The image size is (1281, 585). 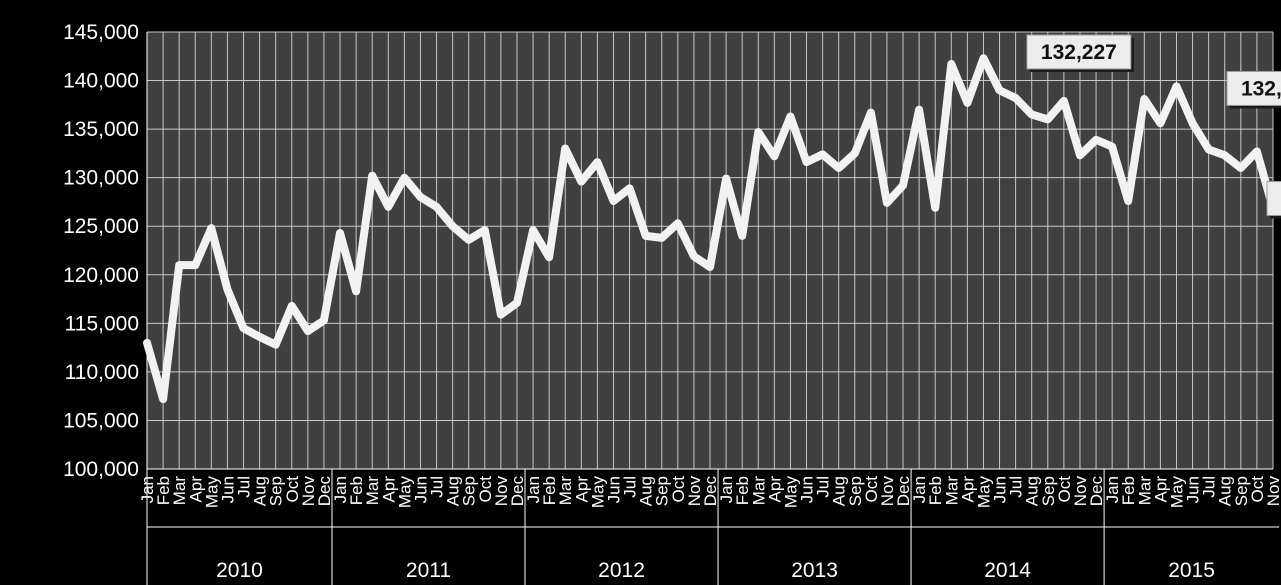 What do you see at coordinates (102, 323) in the screenshot?
I see `y-tick-label: 115,000` at bounding box center [102, 323].